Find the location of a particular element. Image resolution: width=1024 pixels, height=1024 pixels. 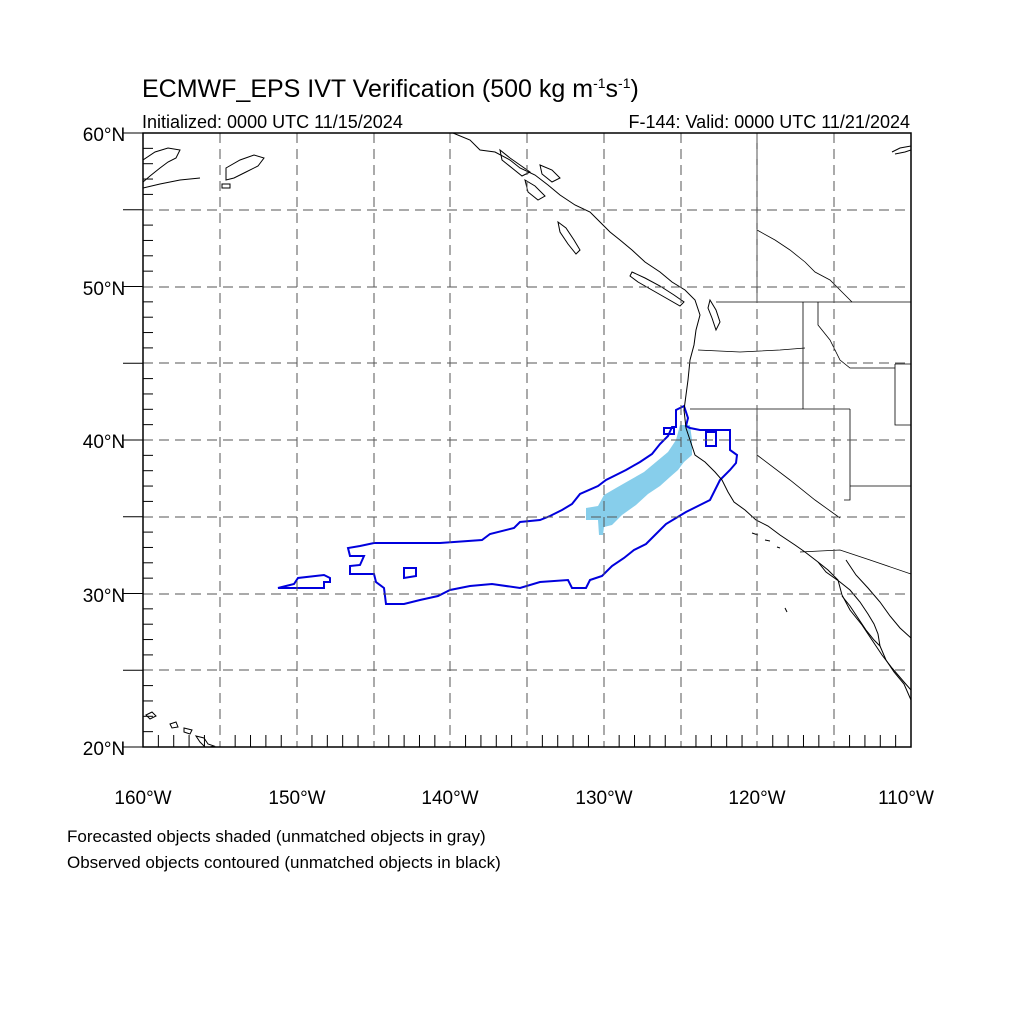

coastline-haida-gwaii is located at coordinates (569, 237).